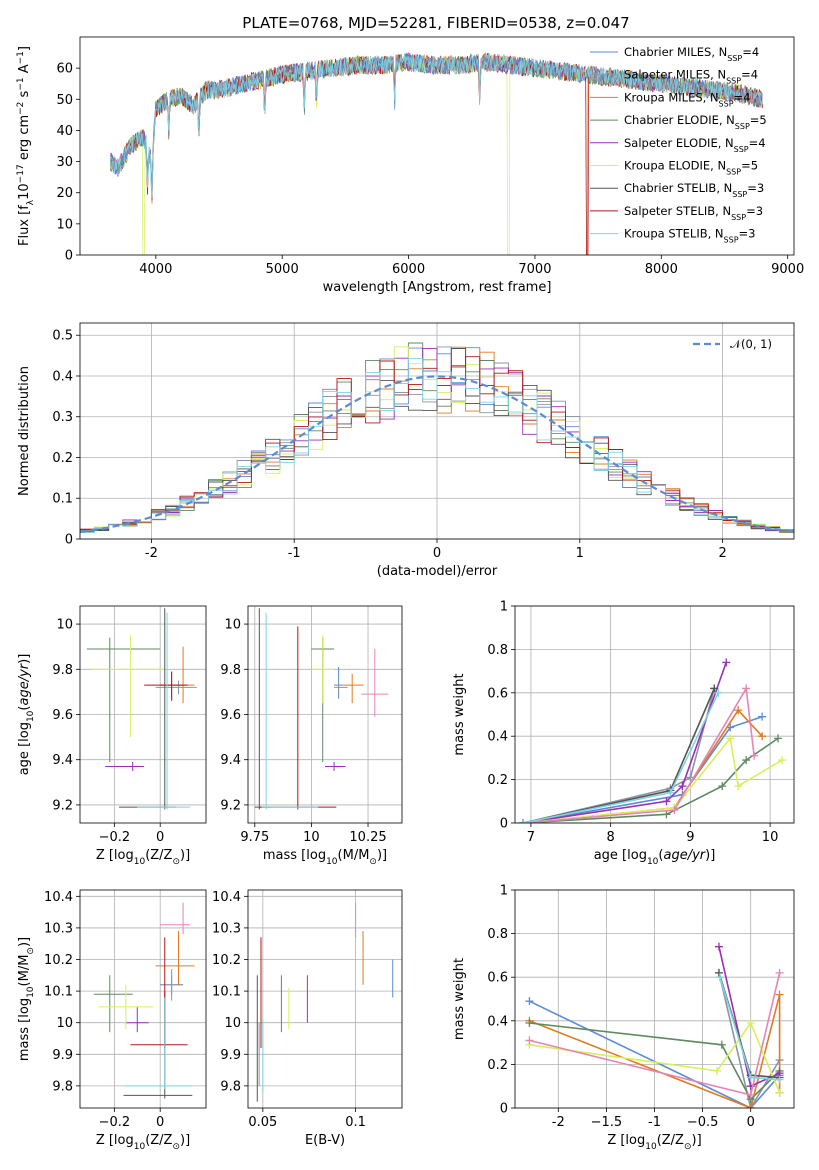  I want to click on legend-entry: Chabrier STELIB, NSSP=3, so click(694, 190).